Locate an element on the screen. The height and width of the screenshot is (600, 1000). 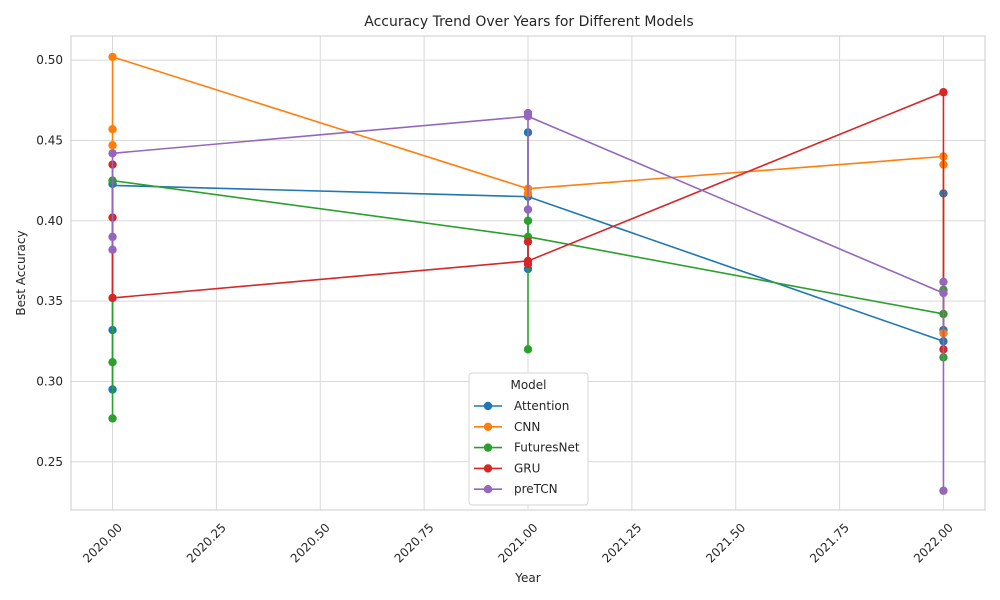
legend-label: preTCN is located at coordinates (536, 489).